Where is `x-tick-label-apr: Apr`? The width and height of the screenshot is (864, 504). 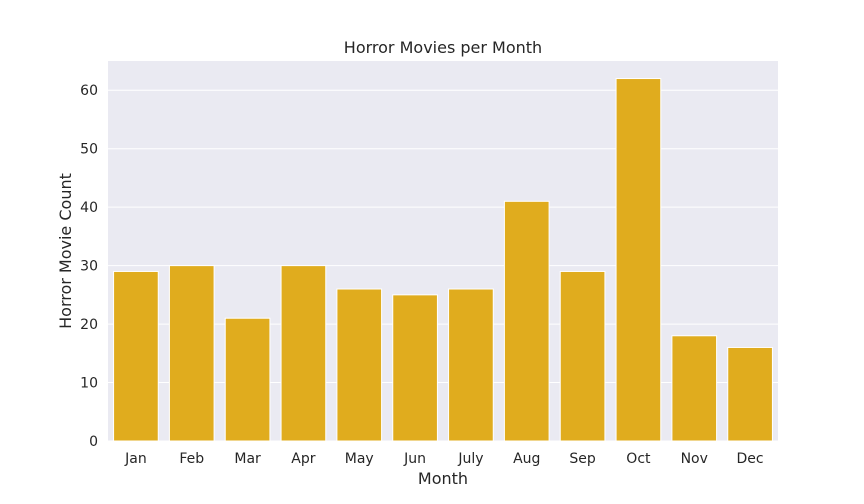 x-tick-label-apr: Apr is located at coordinates (303, 459).